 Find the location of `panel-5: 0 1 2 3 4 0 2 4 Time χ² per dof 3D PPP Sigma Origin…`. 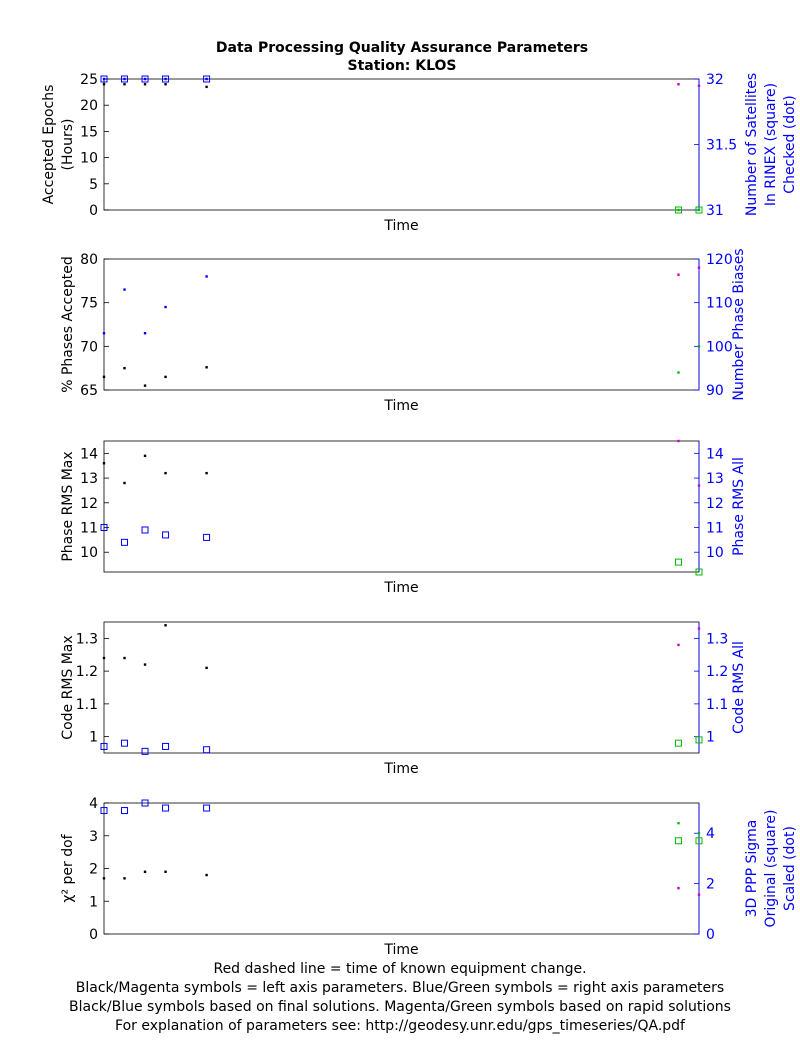

panel-5: 0 1 2 3 4 0 2 4 Time χ² per dof 3D PPP Sigma Origin… is located at coordinates (429, 877).